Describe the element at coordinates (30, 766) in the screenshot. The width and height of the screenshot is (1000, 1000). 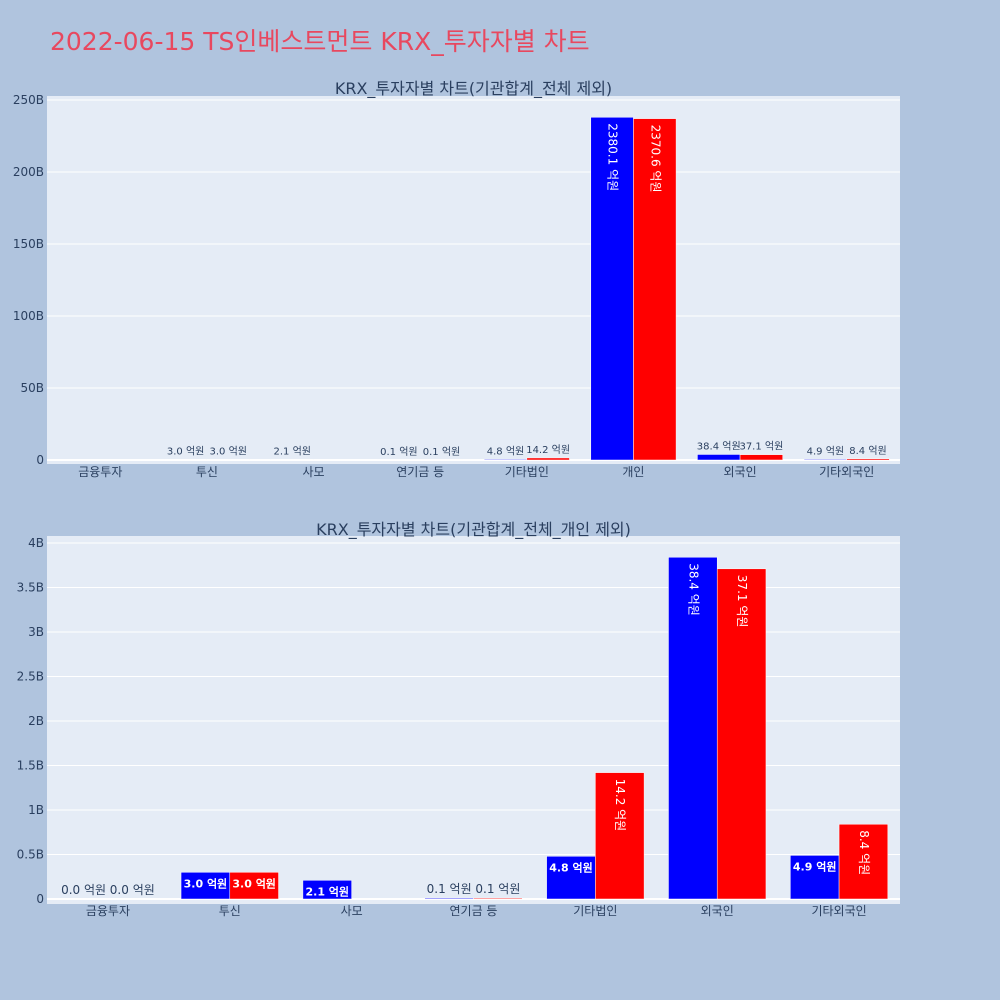
I see `y-tick-label: 1.5B` at that location.